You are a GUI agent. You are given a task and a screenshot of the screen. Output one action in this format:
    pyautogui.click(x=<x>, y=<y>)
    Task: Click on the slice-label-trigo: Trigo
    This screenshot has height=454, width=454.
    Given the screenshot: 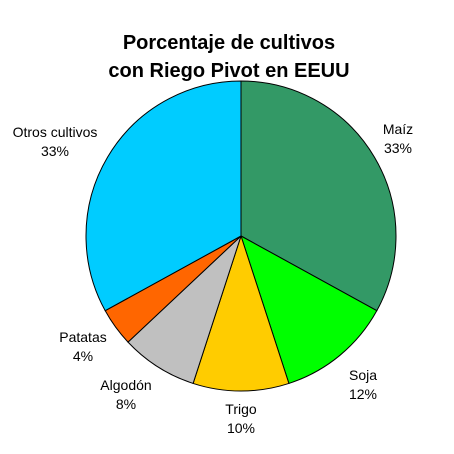 What is the action you would take?
    pyautogui.click(x=241, y=409)
    